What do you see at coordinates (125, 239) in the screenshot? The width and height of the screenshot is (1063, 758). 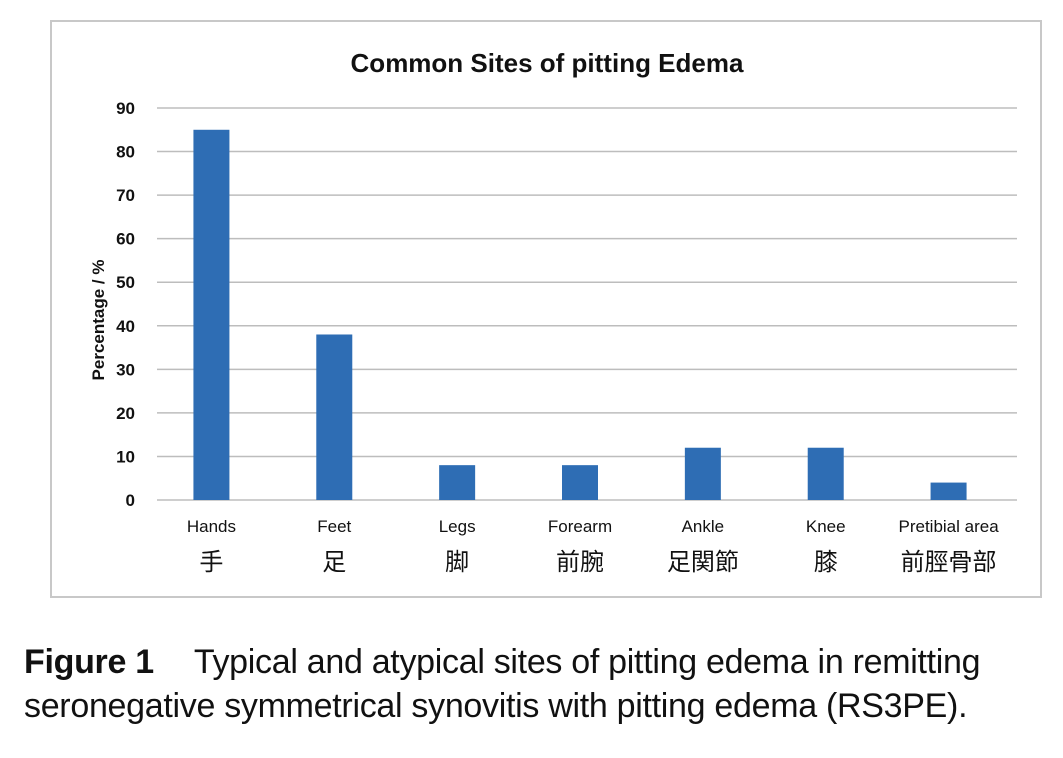 I see `y-tick-label: 60` at bounding box center [125, 239].